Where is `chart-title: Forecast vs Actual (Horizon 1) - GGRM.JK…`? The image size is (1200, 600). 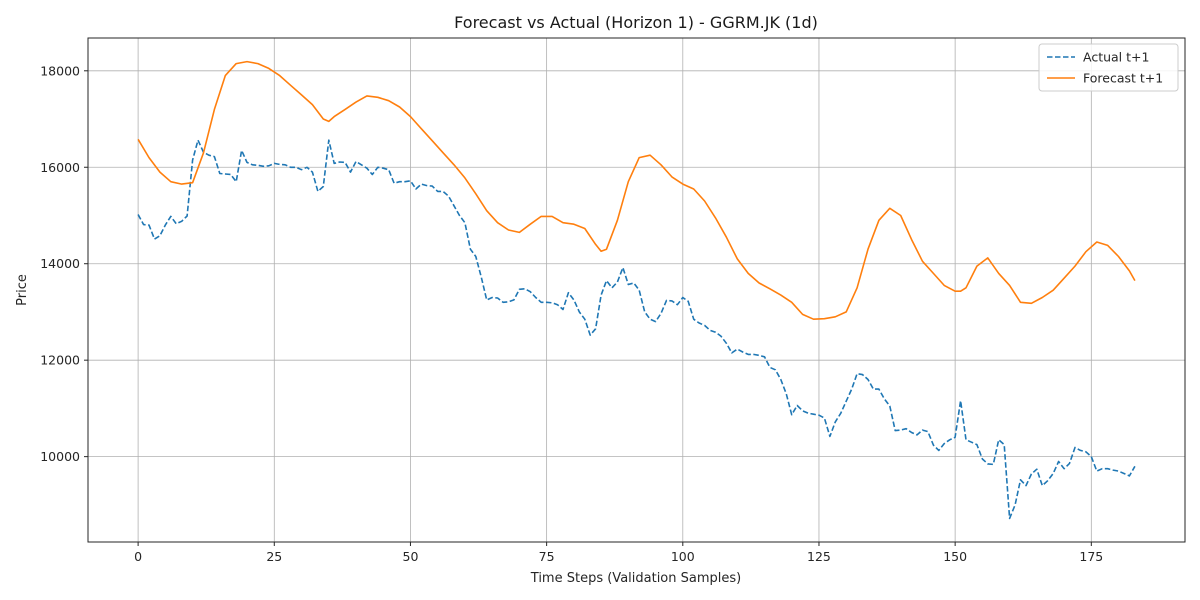
chart-title: Forecast vs Actual (Horizon 1) - GGRM.JK… is located at coordinates (636, 22).